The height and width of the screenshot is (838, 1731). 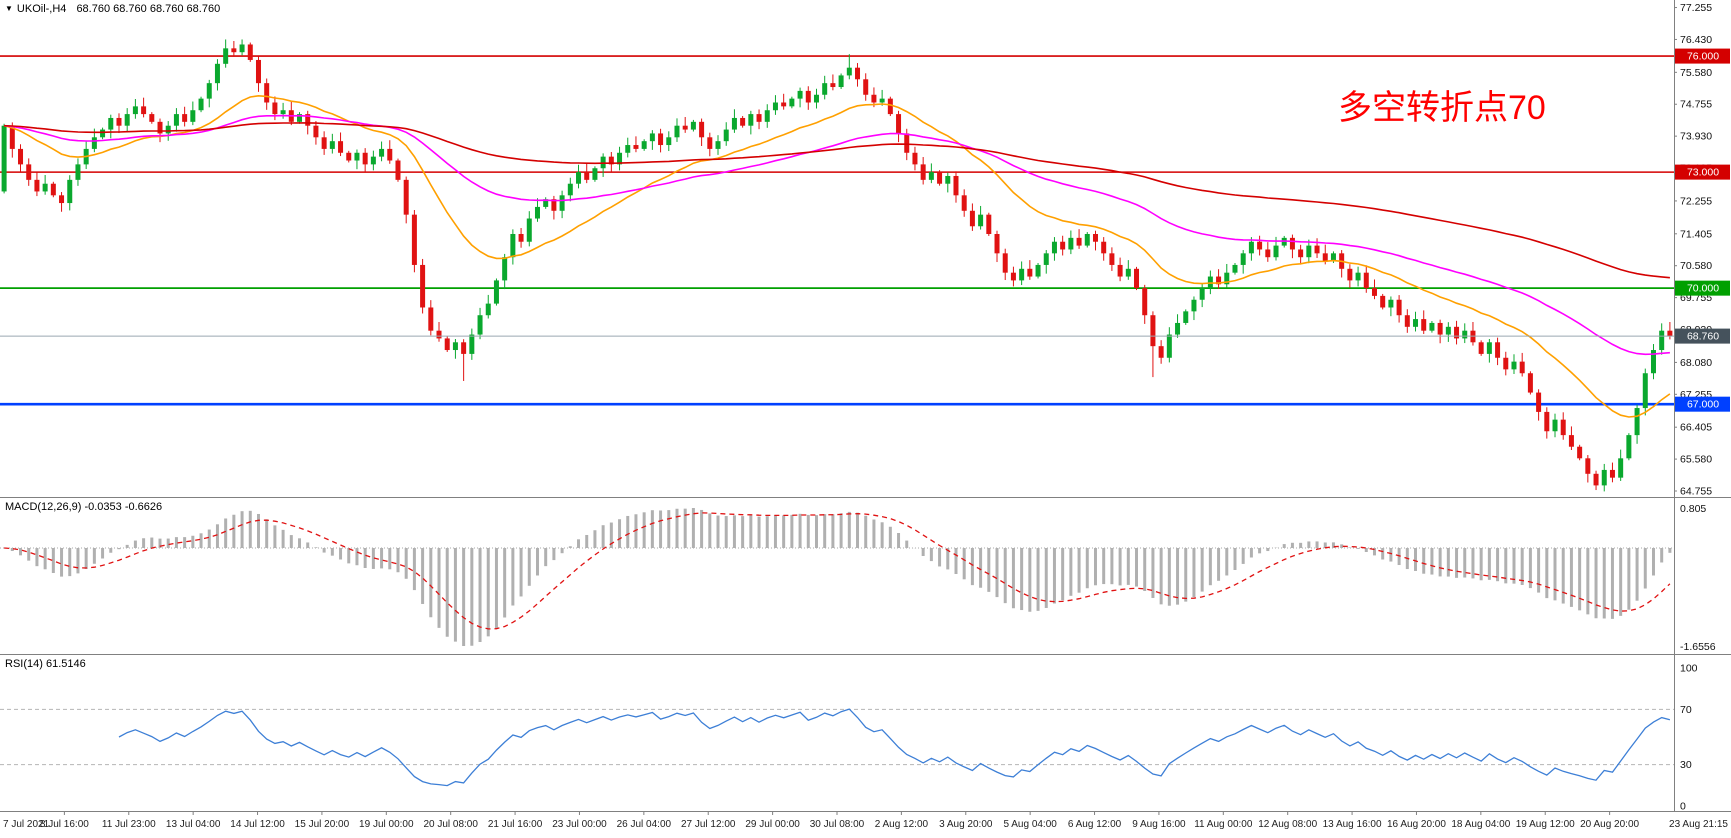 I want to click on time-axis-label: 26 Jul 04:00, so click(x=644, y=824).